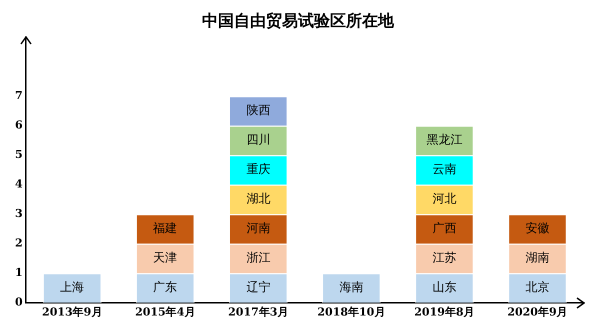 The width and height of the screenshot is (604, 330). What do you see at coordinates (258, 169) in the screenshot?
I see `data-label: 重庆` at bounding box center [258, 169].